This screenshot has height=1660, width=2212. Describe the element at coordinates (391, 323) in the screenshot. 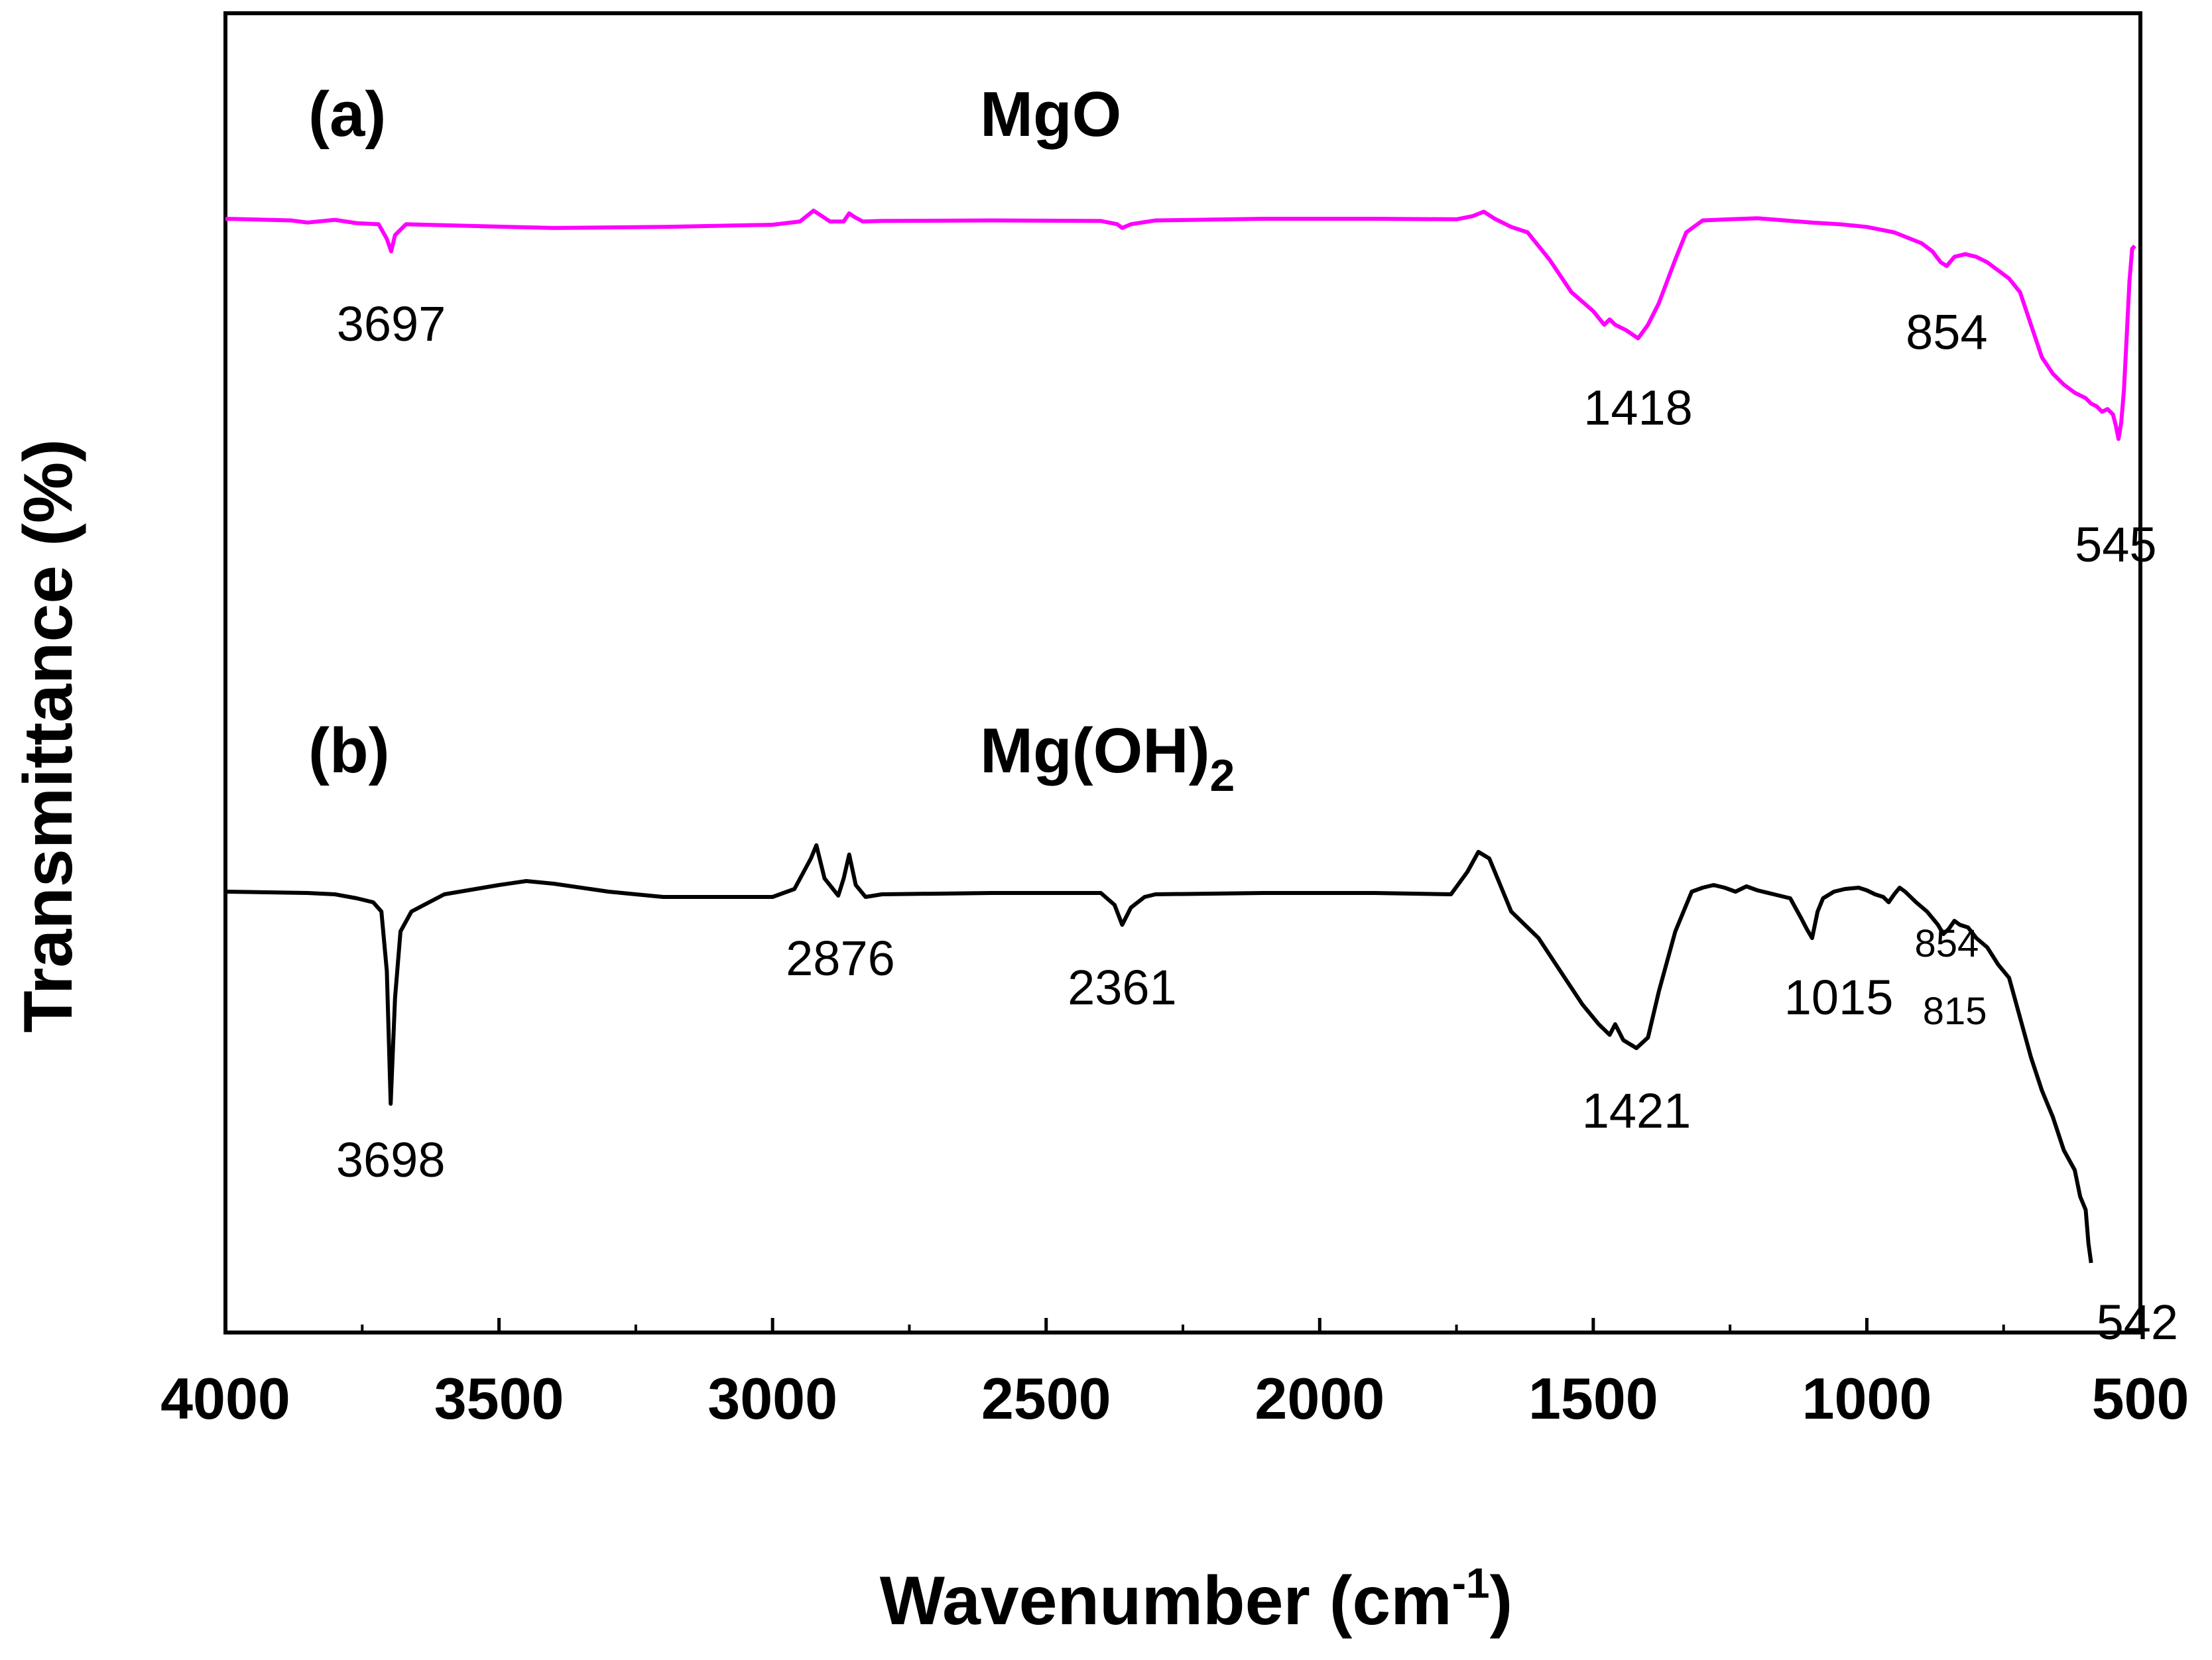

I see `peak-label: 3697` at that location.